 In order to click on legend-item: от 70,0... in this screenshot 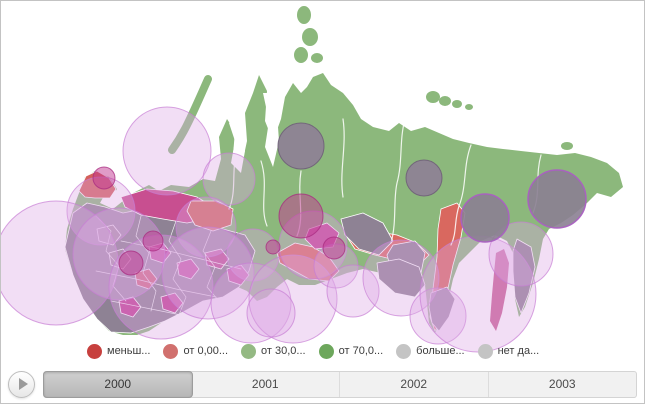, I will do `click(351, 351)`.